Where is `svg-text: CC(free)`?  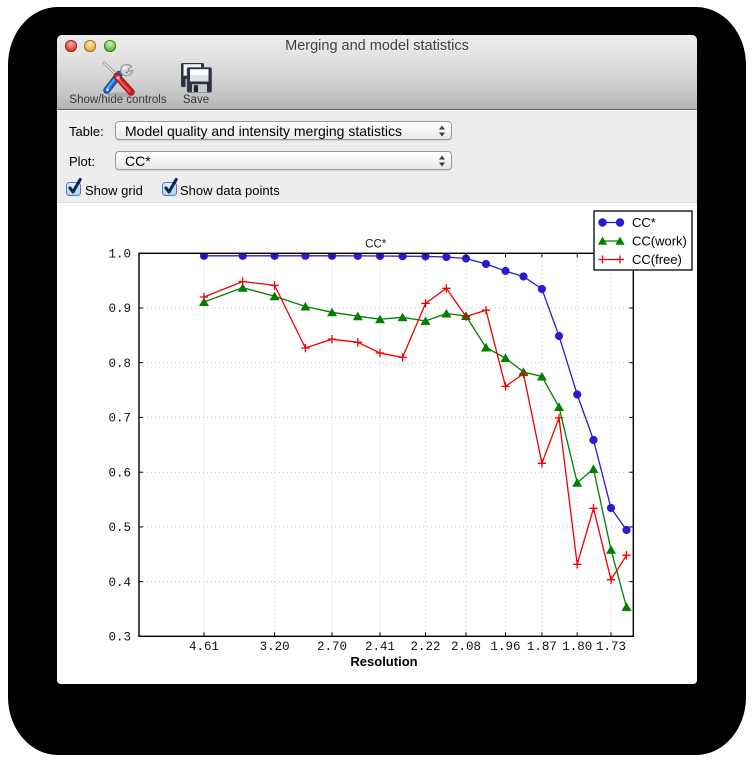 svg-text: CC(free) is located at coordinates (657, 259).